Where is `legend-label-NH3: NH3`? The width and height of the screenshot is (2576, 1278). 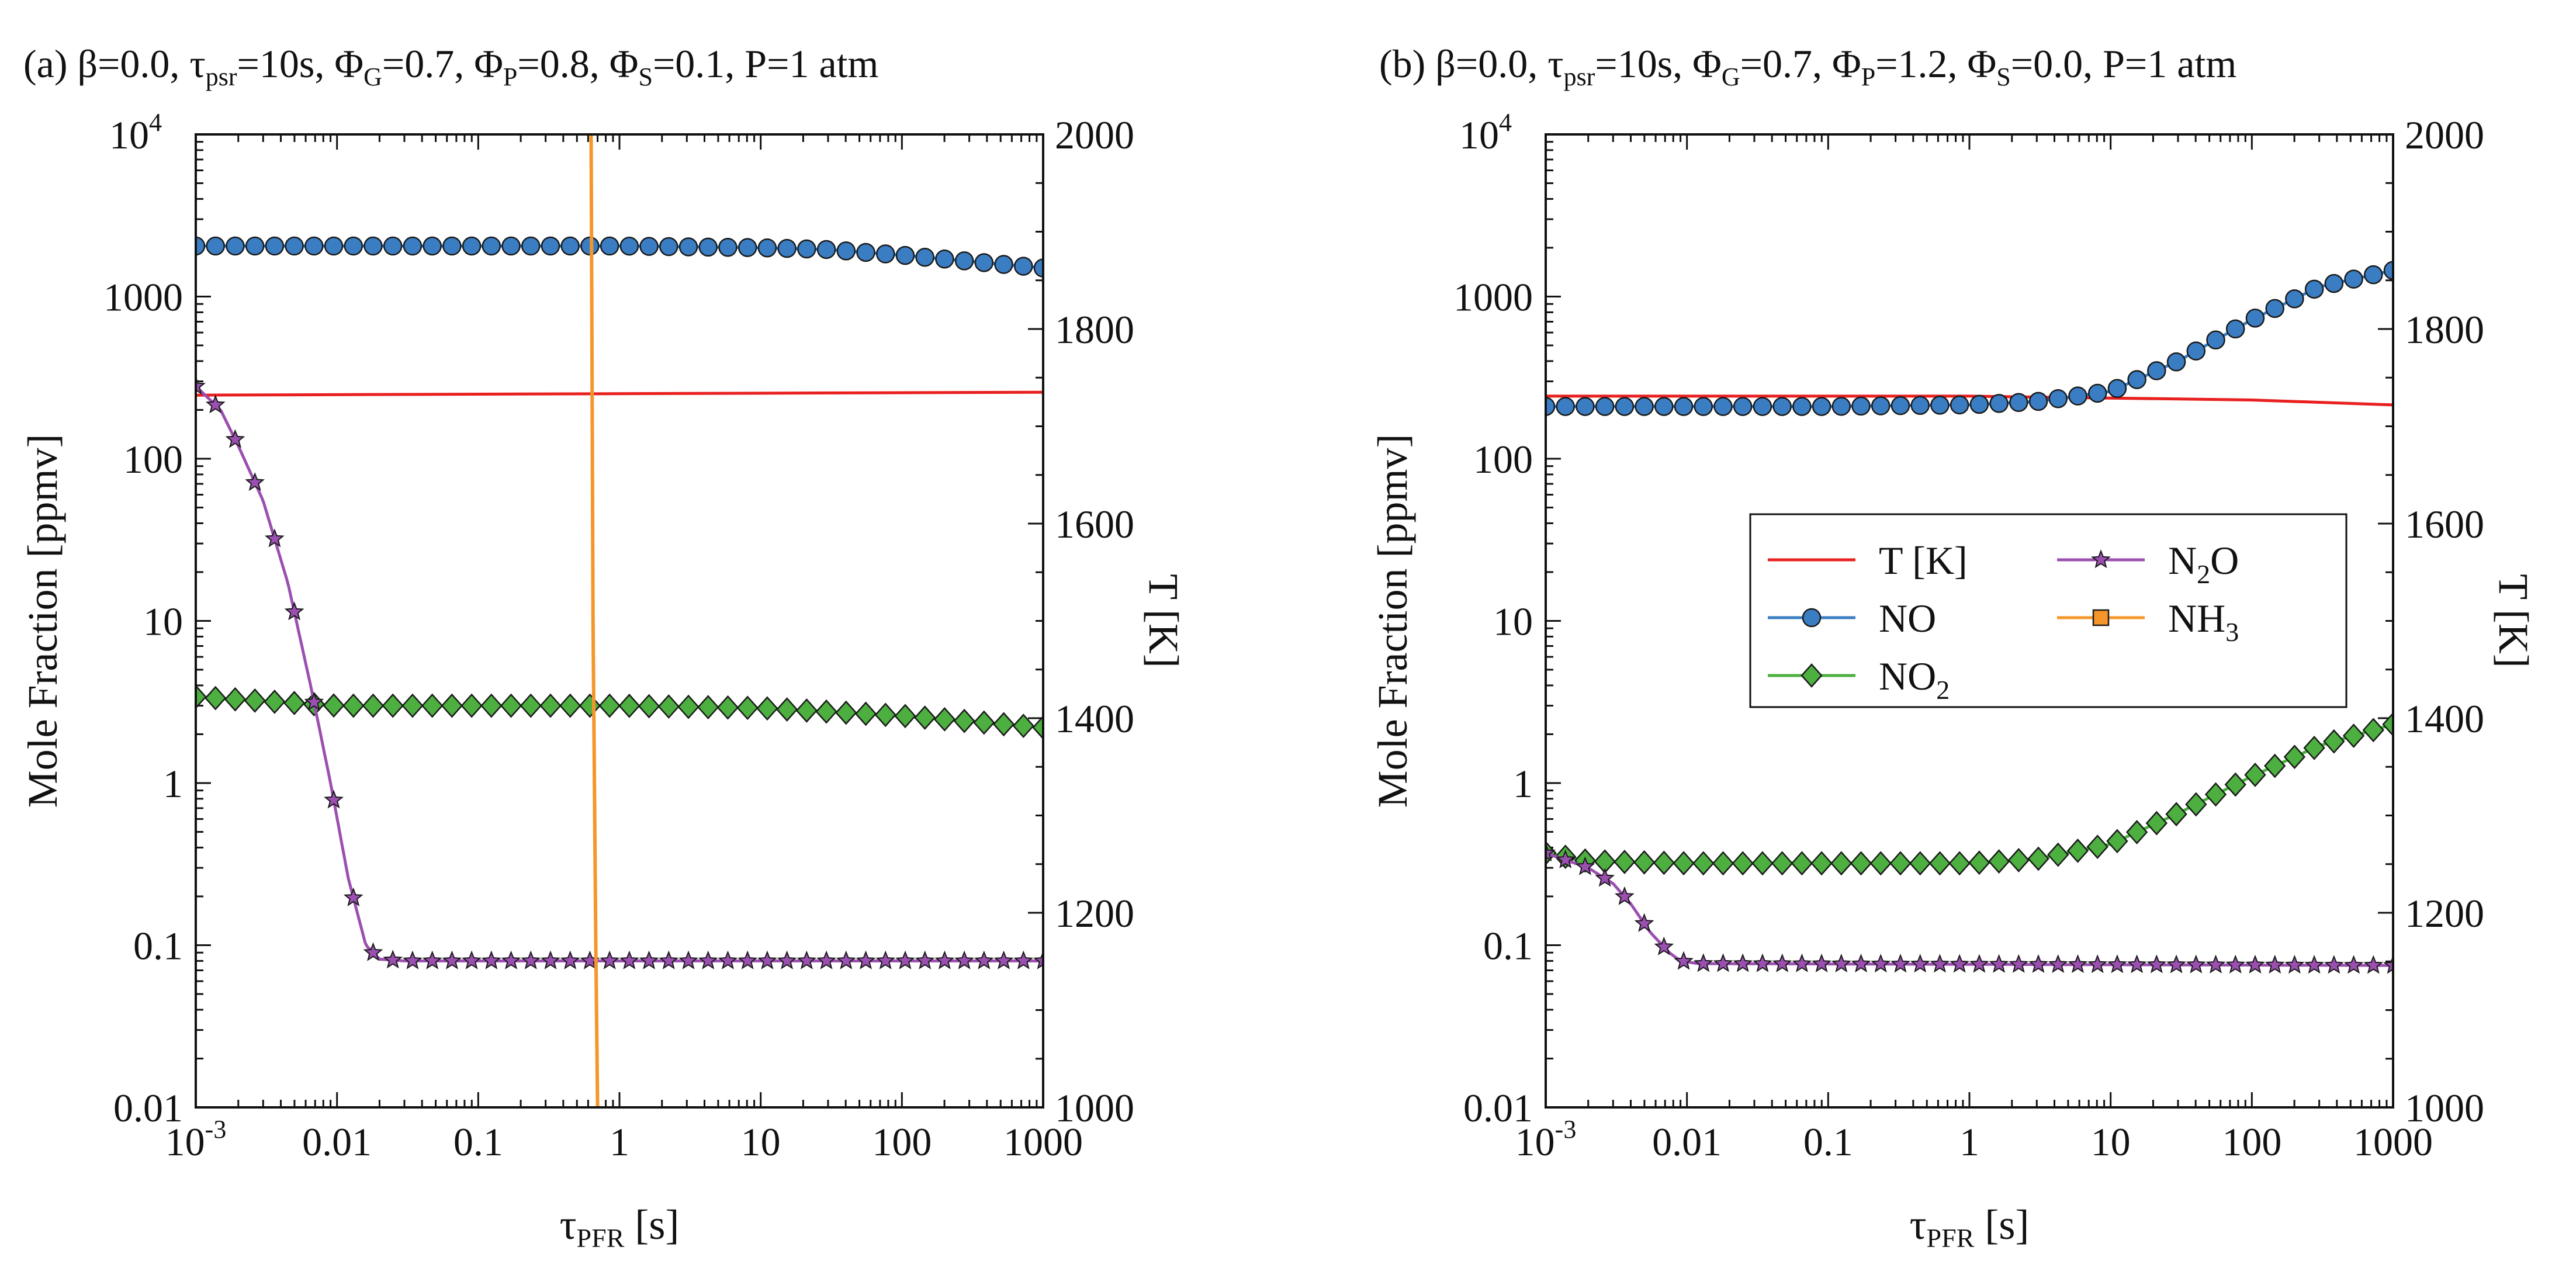
legend-label-NH3: NH3 is located at coordinates (2204, 621).